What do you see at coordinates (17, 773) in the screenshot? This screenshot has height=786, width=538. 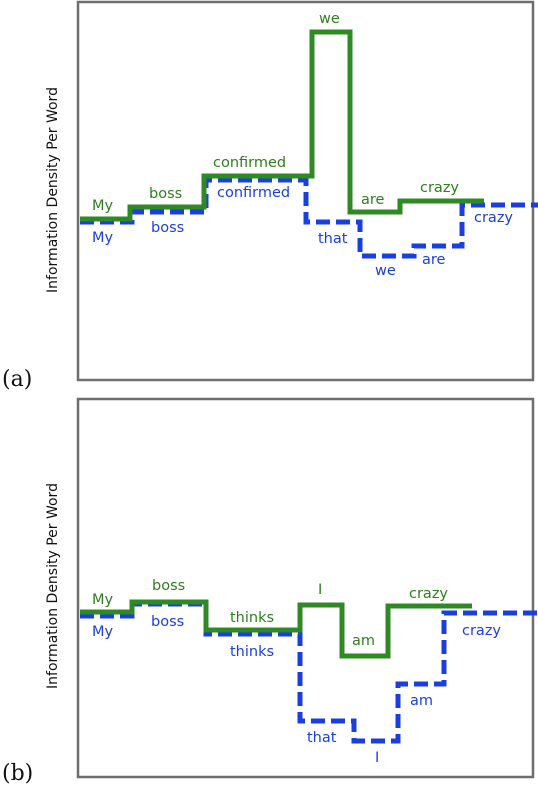 I see `panel-b-label: (b)` at bounding box center [17, 773].